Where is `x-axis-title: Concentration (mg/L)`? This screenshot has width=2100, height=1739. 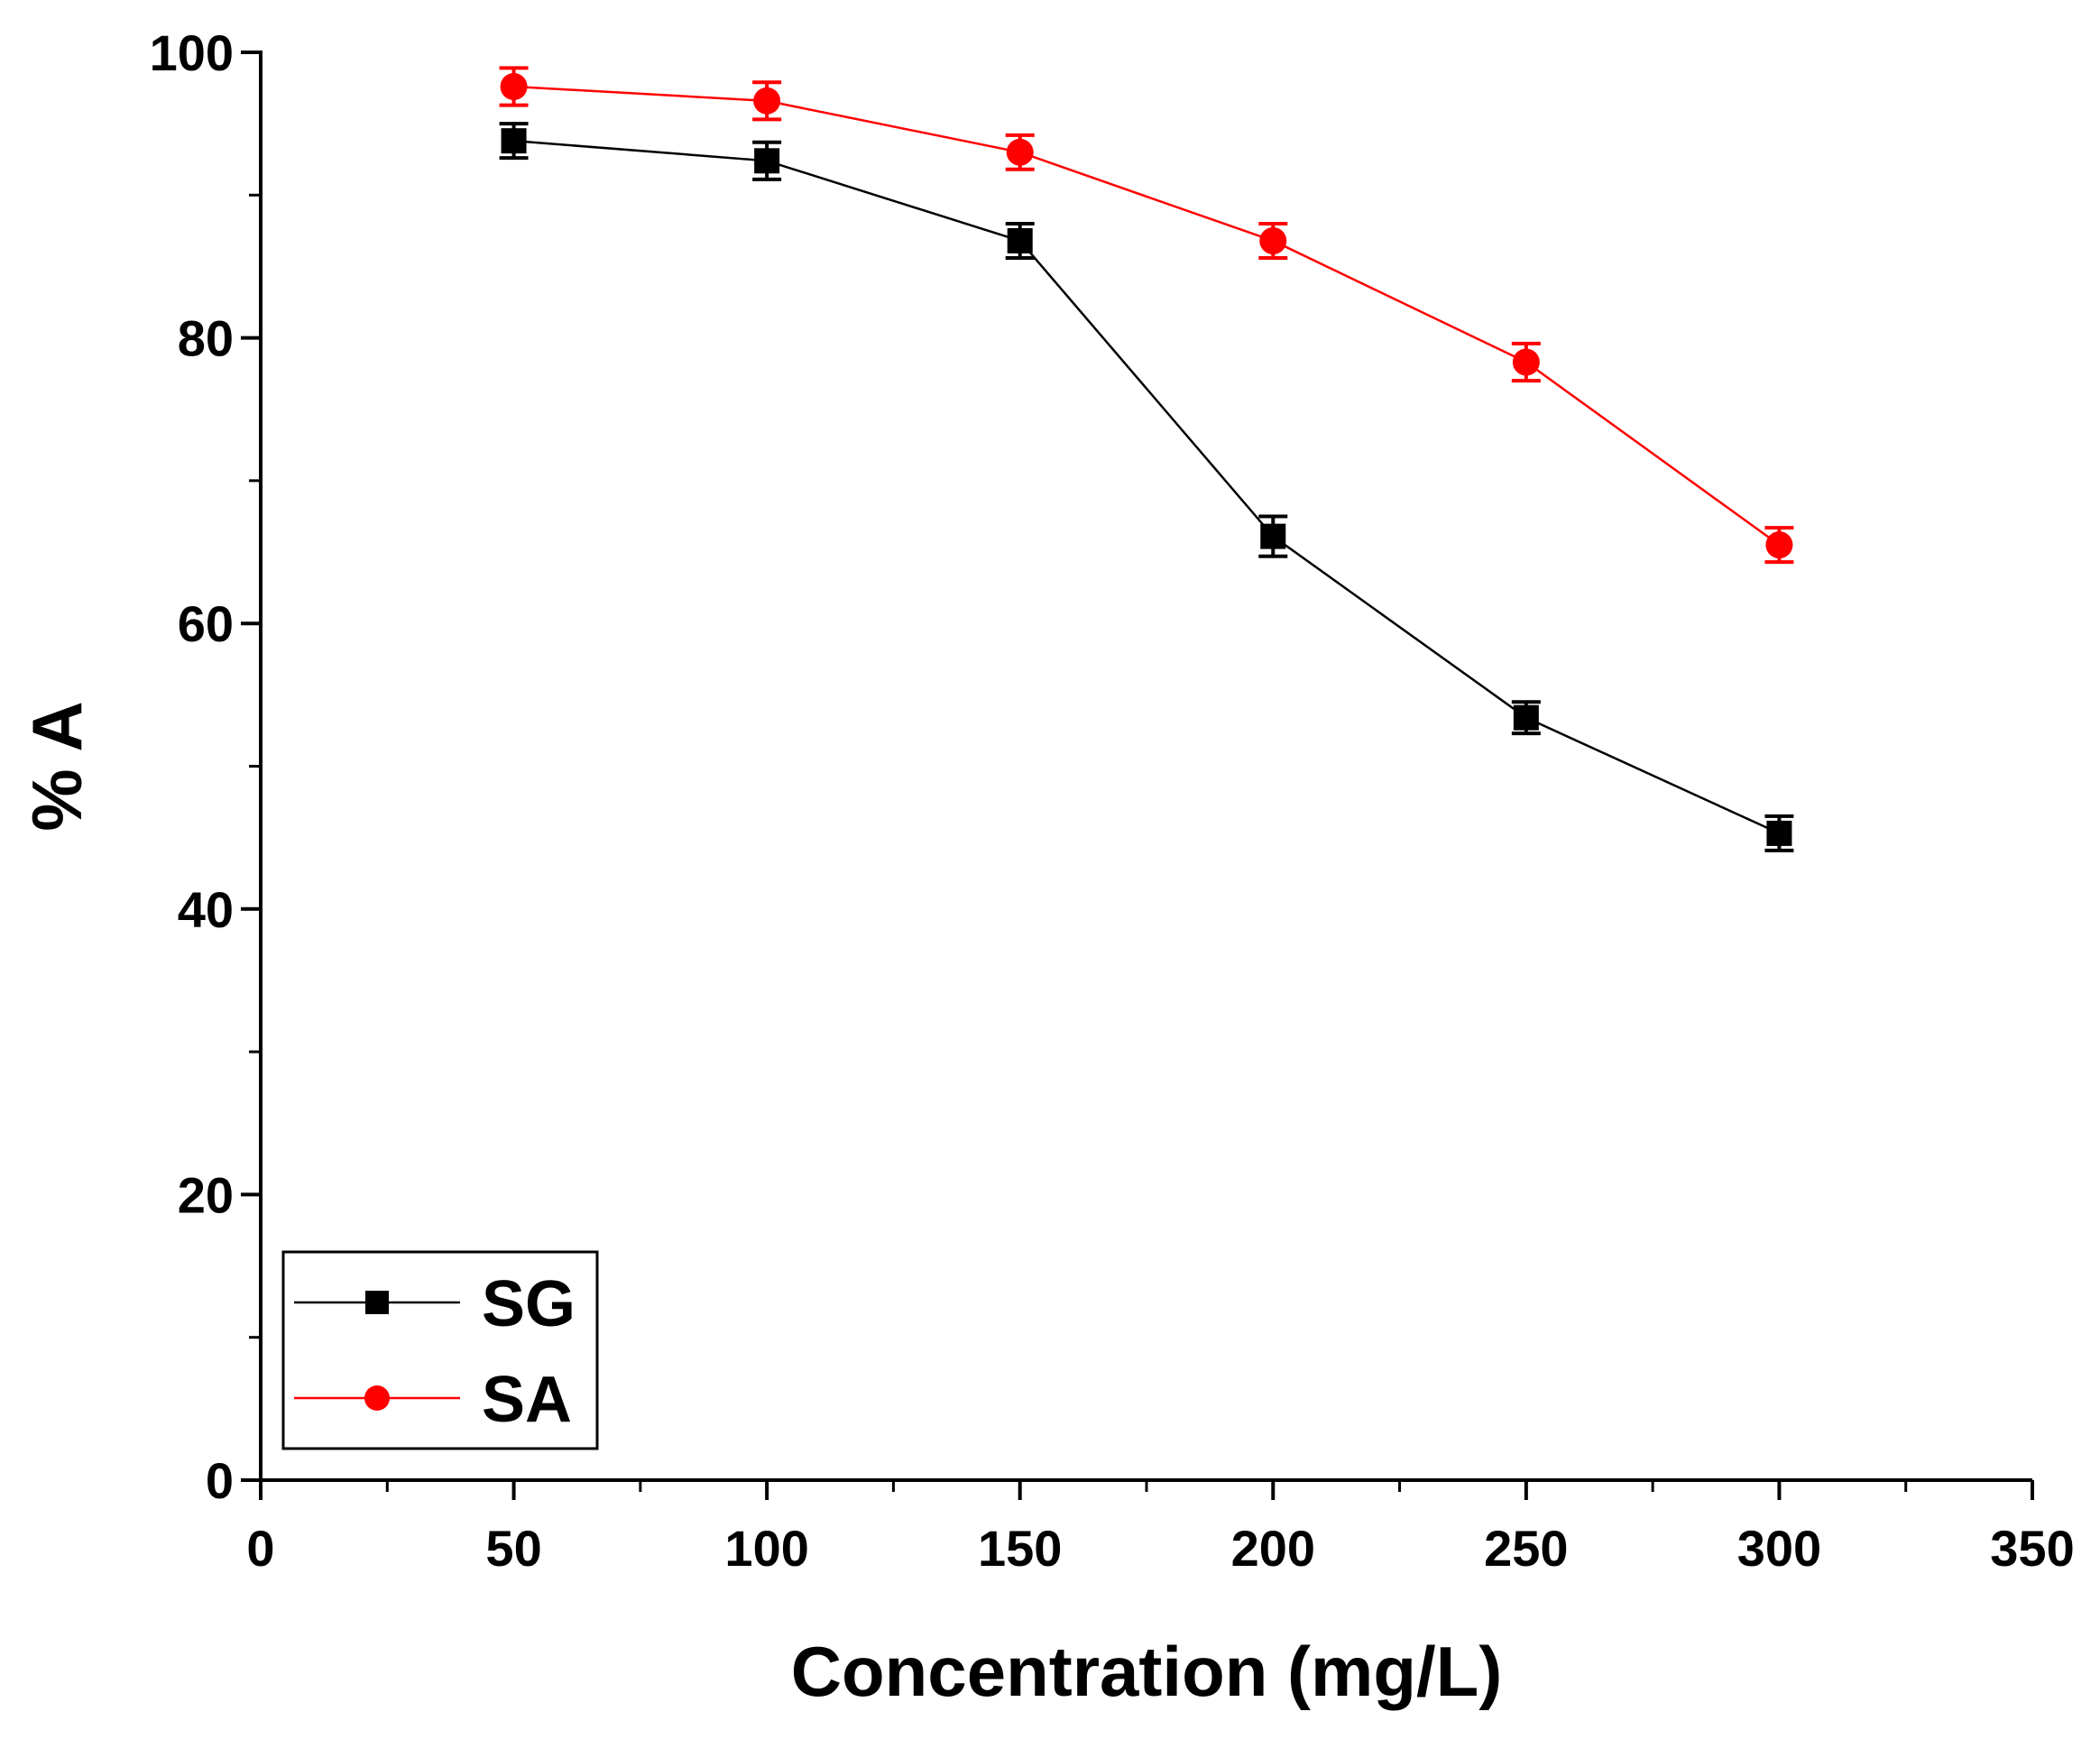
x-axis-title: Concentration (mg/L) is located at coordinates (1147, 1671).